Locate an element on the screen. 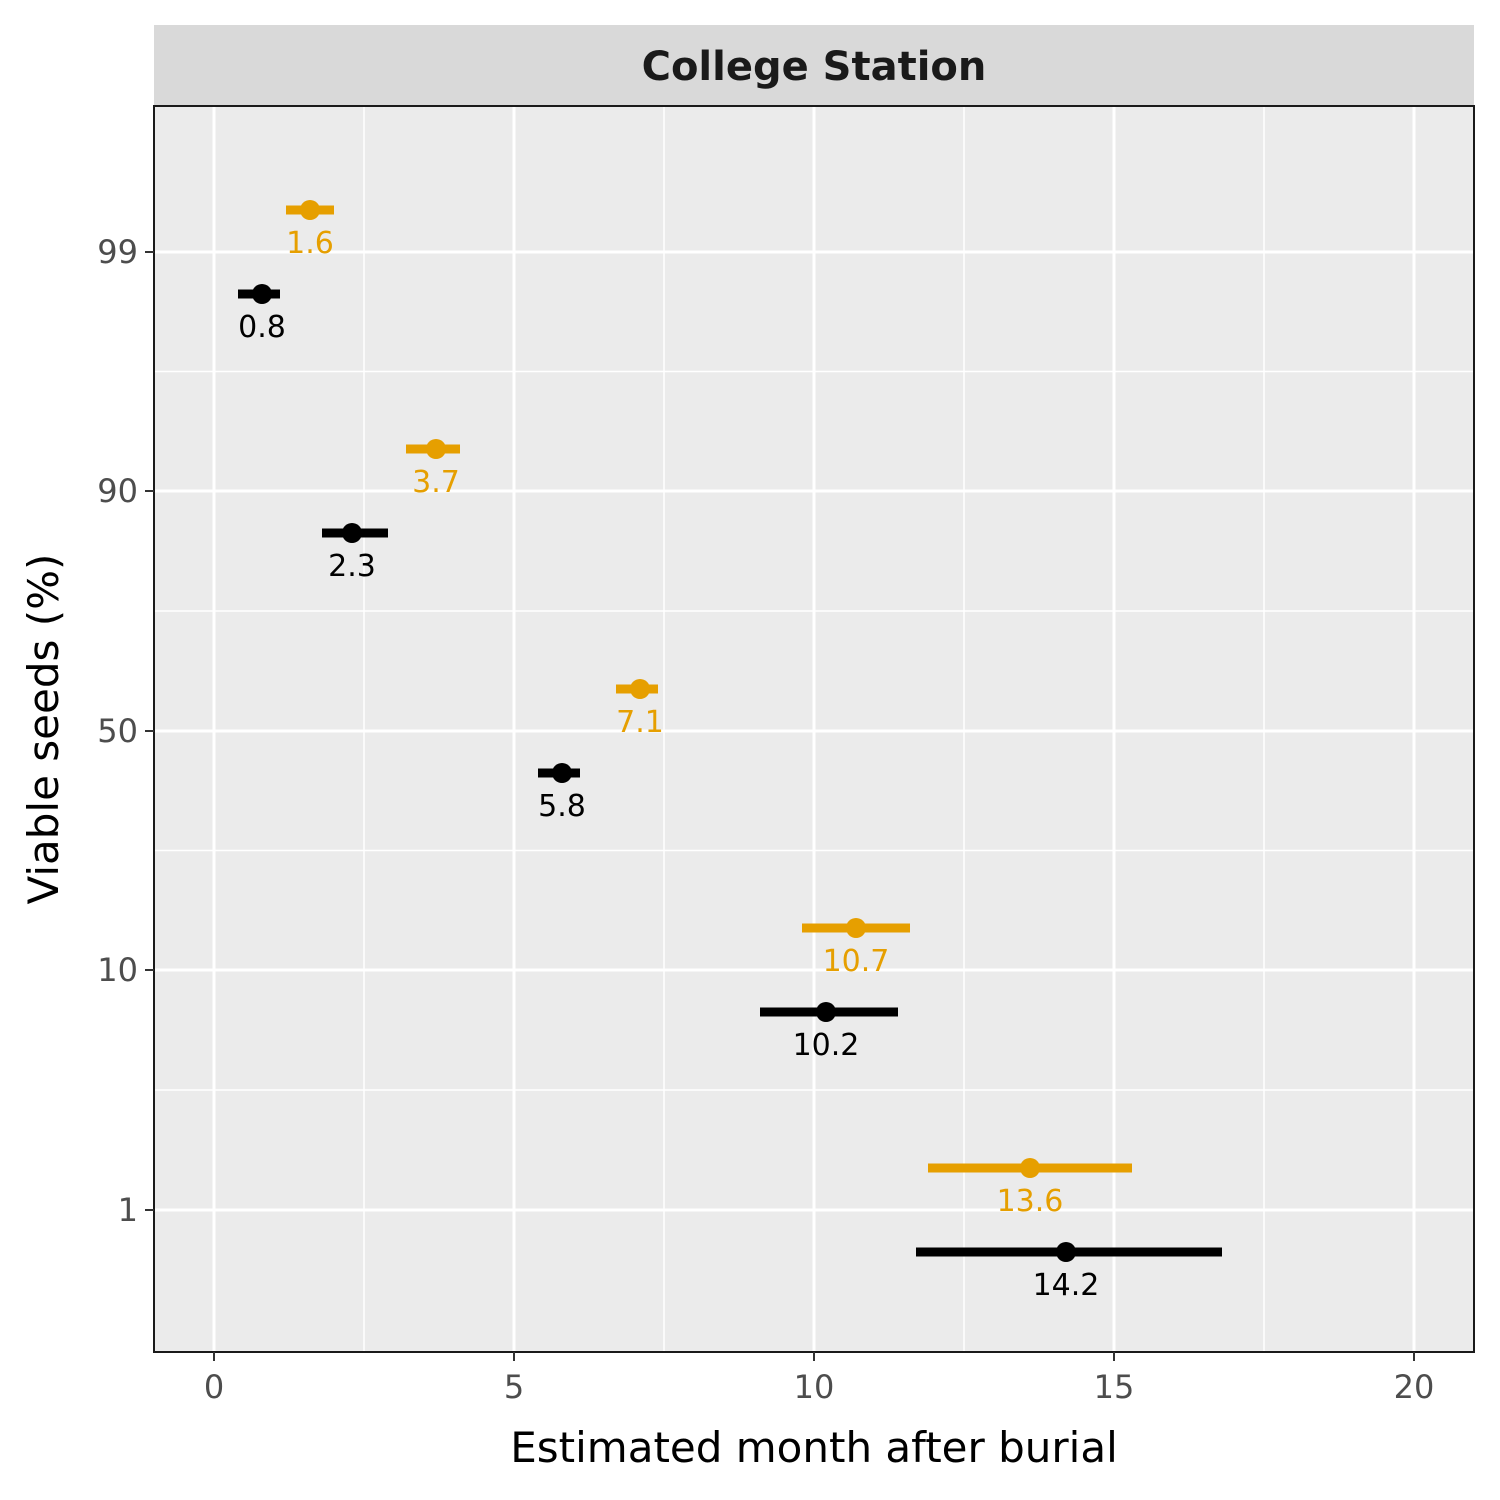 The image size is (1500, 1500). x-tick-label: 0 is located at coordinates (214, 1387).